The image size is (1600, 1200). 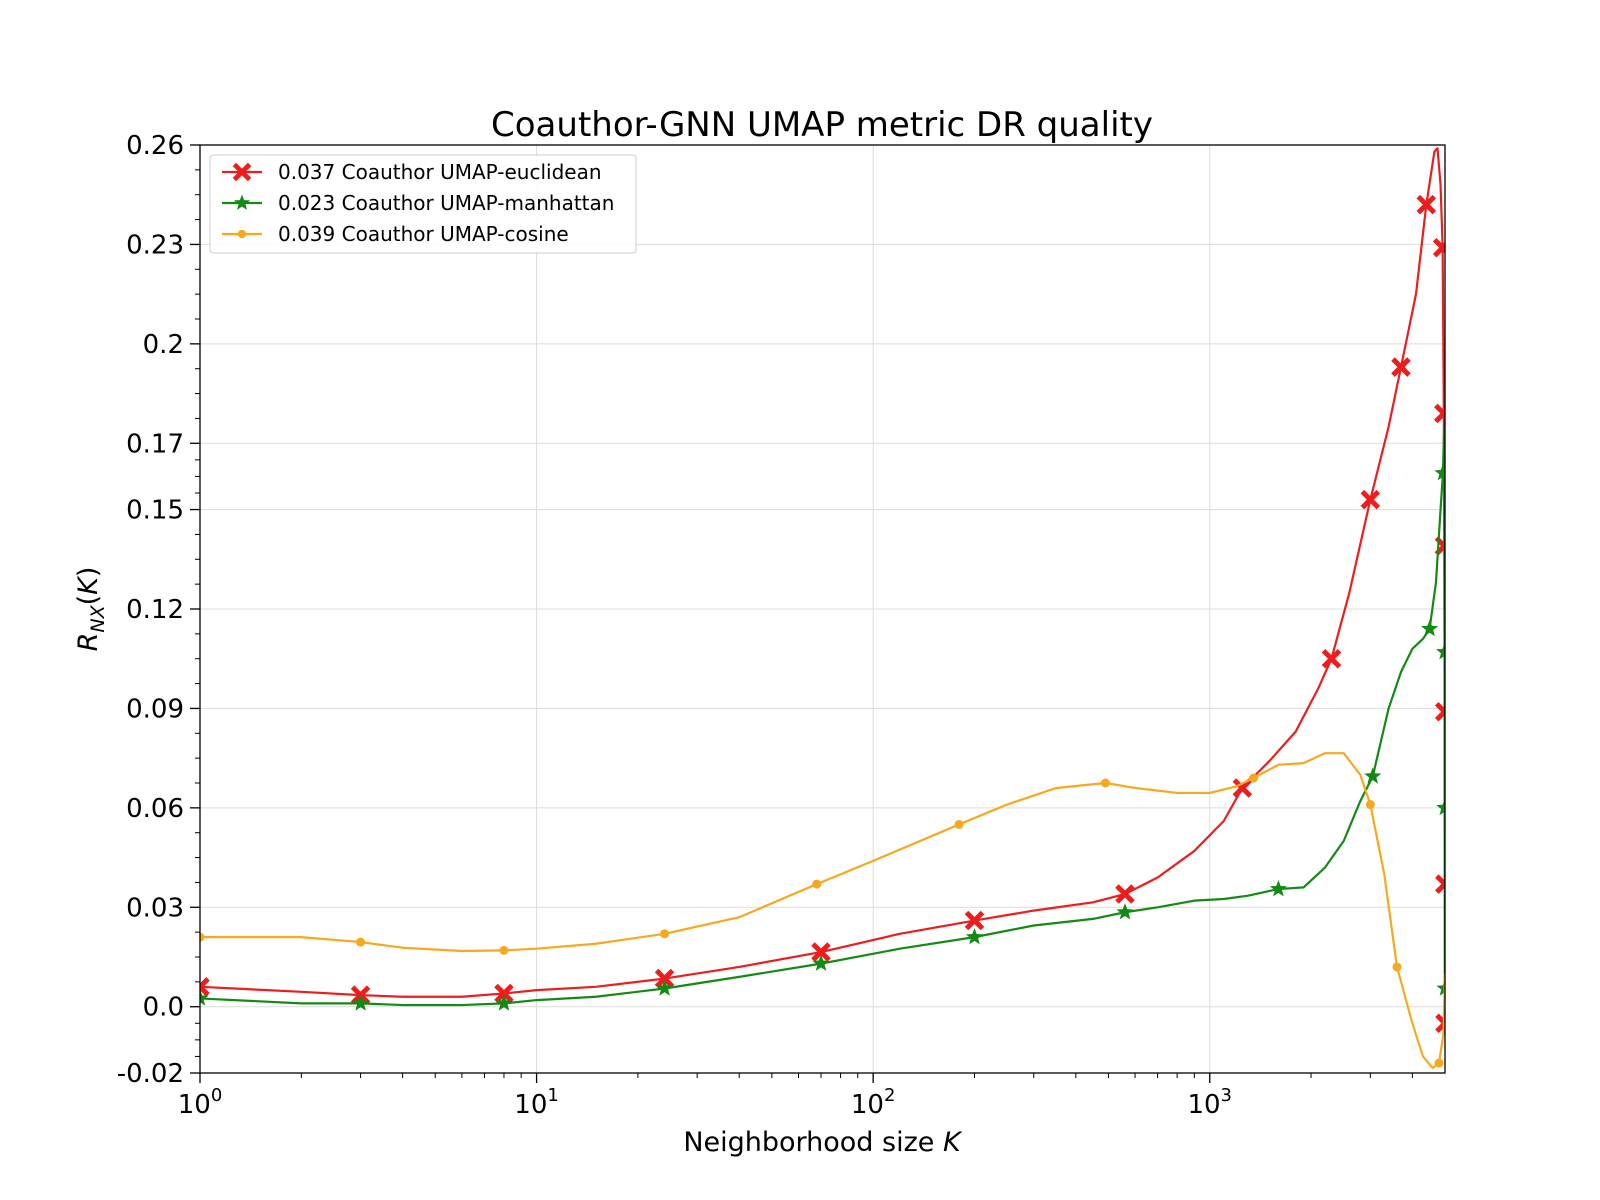 What do you see at coordinates (155, 146) in the screenshot?
I see `y-tick-label: 0.26` at bounding box center [155, 146].